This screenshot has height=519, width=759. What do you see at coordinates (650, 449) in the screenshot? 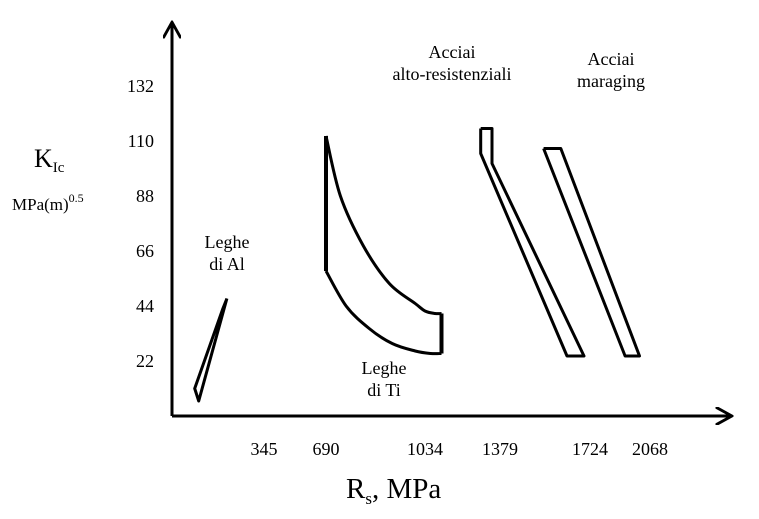
I see `x-tick-label: 2068` at bounding box center [650, 449].